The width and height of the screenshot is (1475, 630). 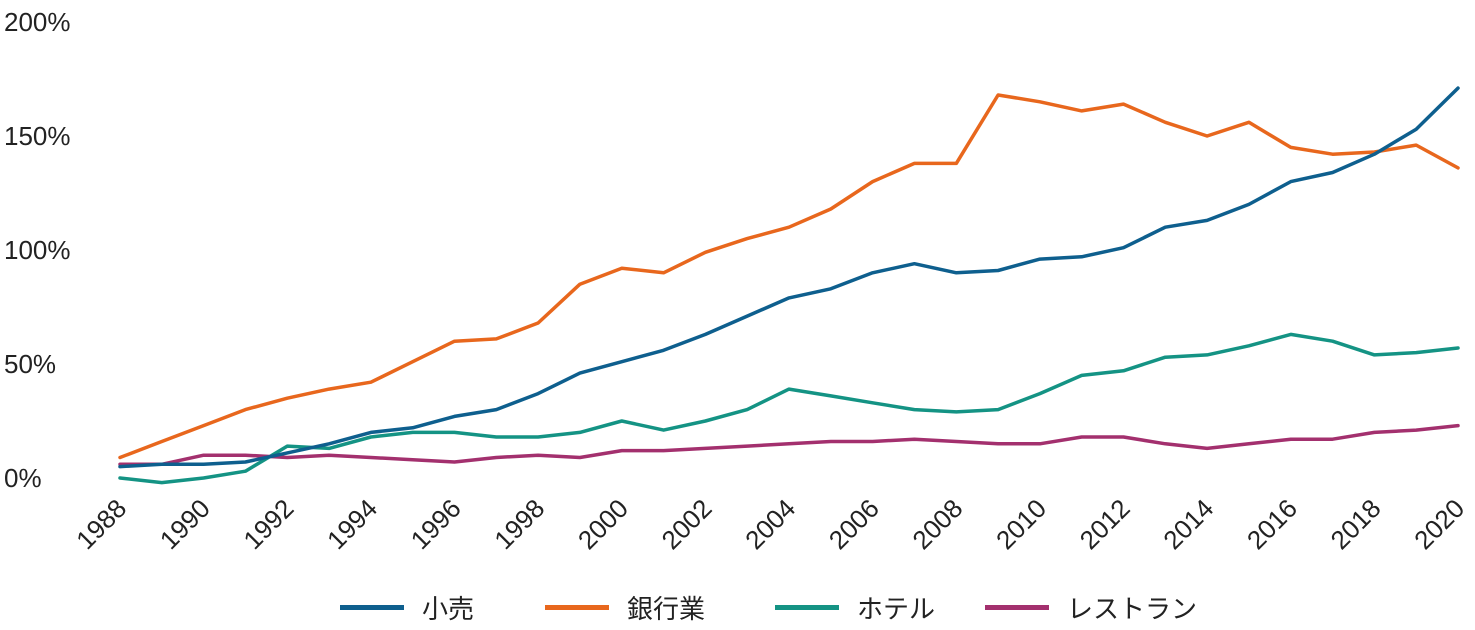 What do you see at coordinates (1188, 524) in the screenshot?
I see `x-tick-label: 2014` at bounding box center [1188, 524].